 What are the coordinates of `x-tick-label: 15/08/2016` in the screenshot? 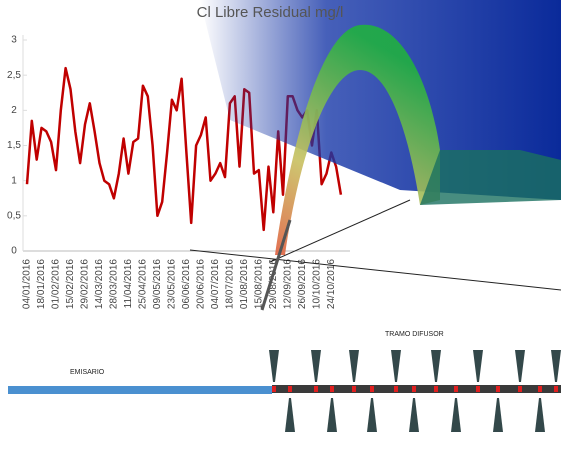 It's located at (258, 284).